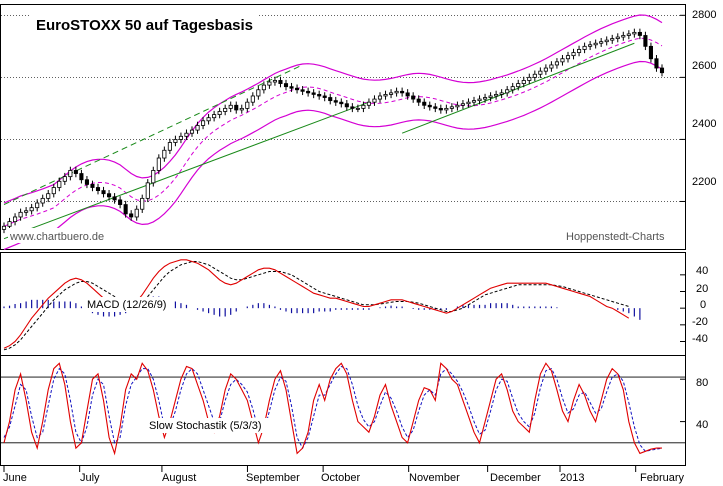  I want to click on macd-tick-label: 20, so click(702, 289).